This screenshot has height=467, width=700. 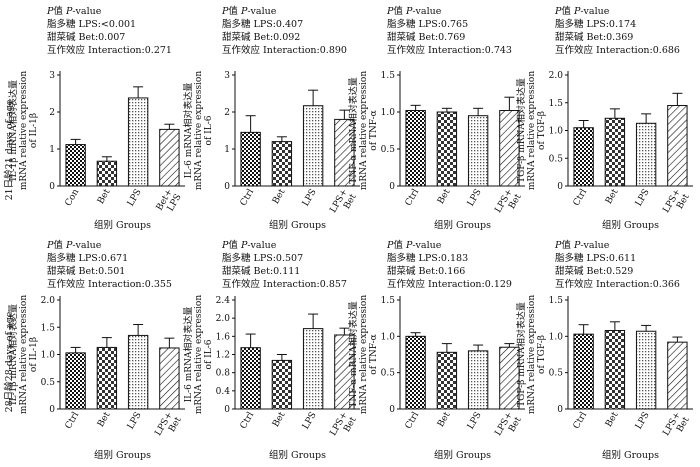 What do you see at coordinates (223, 337) in the screenshot?
I see `y-tick-label: 1.6` at bounding box center [223, 337].